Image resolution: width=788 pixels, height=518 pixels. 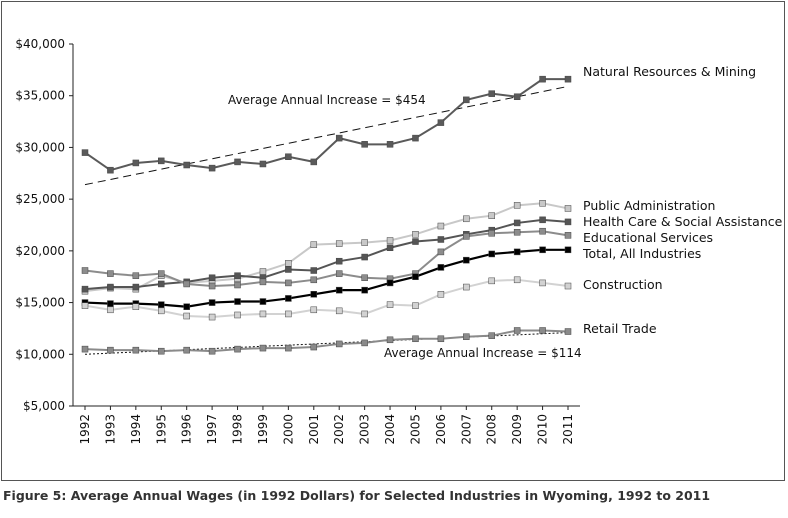 What do you see at coordinates (641, 253) in the screenshot?
I see `series-label: Total, All Industries` at bounding box center [641, 253].